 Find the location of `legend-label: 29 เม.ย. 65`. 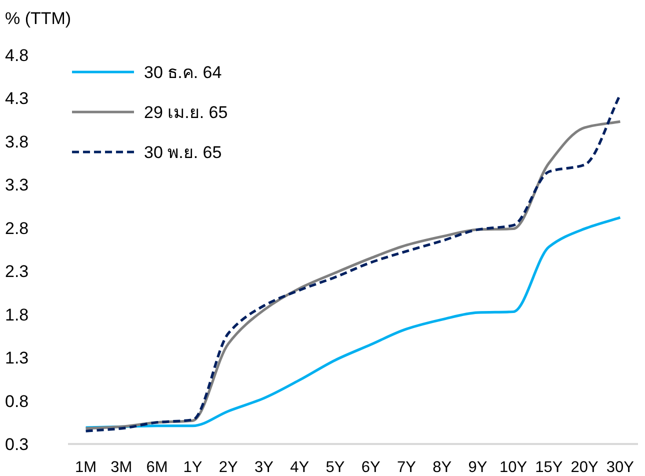

legend-label: 29 เม.ย. 65 is located at coordinates (186, 112).